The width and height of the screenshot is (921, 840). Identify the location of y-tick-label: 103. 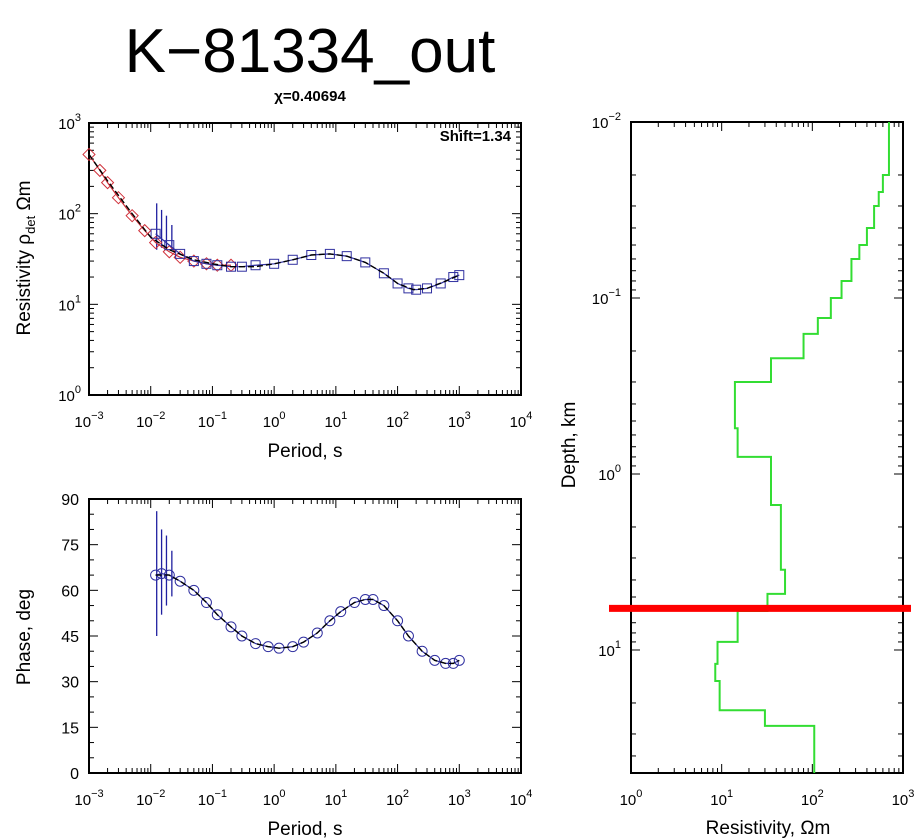
(69, 122).